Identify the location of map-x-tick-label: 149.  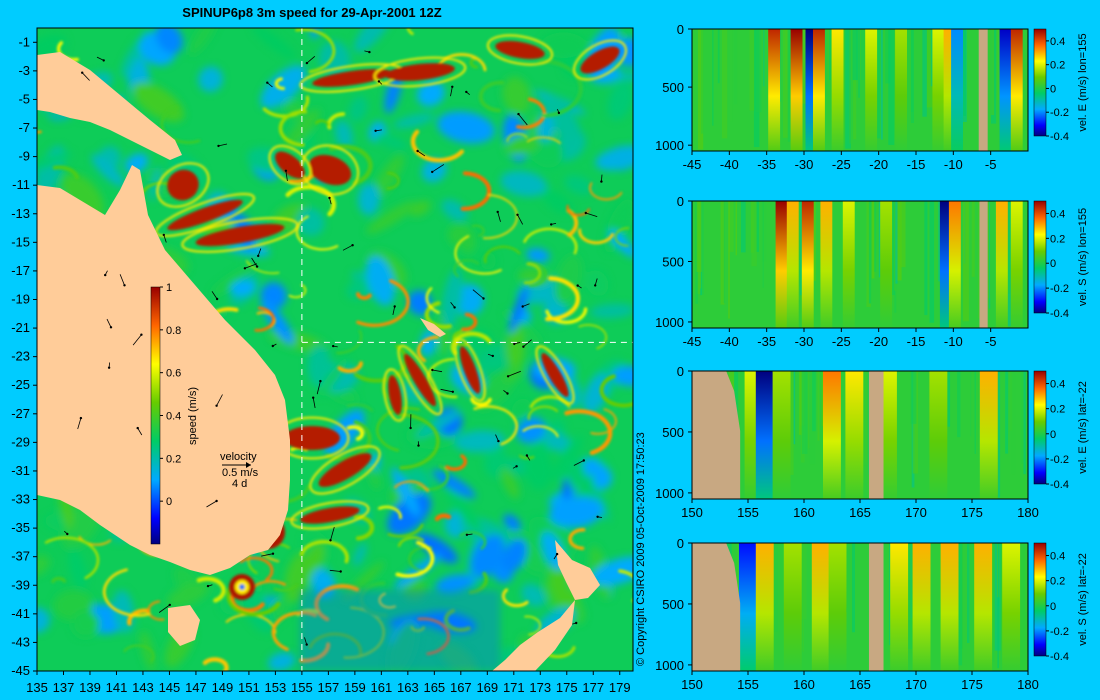
(223, 687).